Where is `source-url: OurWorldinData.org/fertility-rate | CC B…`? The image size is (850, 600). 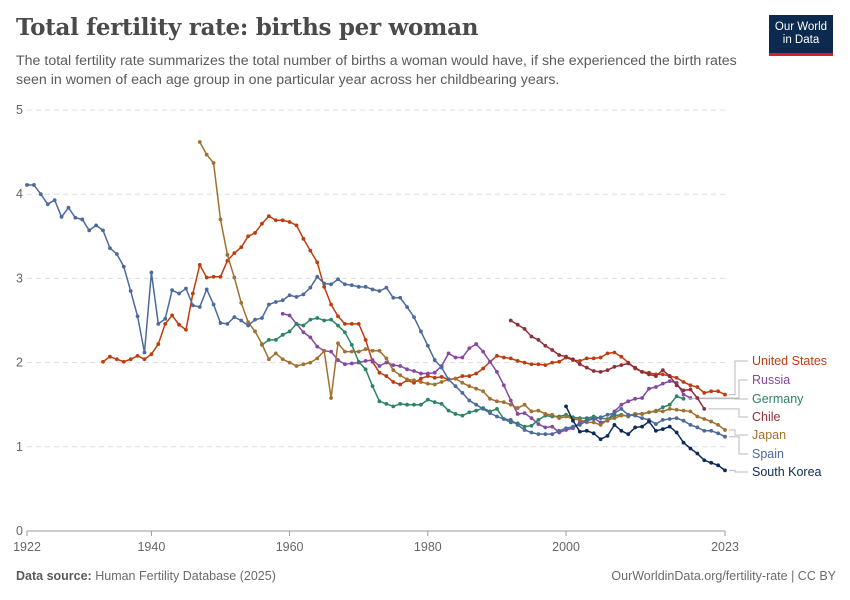
source-url: OurWorldinData.org/fertility-rate | CC B… is located at coordinates (723, 576).